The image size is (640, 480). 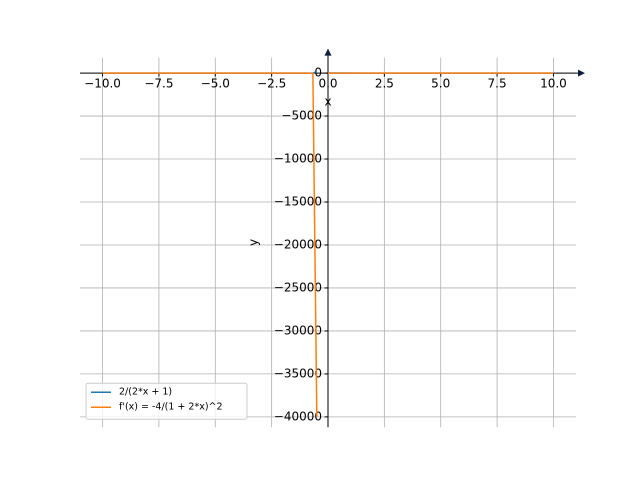 I want to click on y-arrow, so click(x=328, y=52).